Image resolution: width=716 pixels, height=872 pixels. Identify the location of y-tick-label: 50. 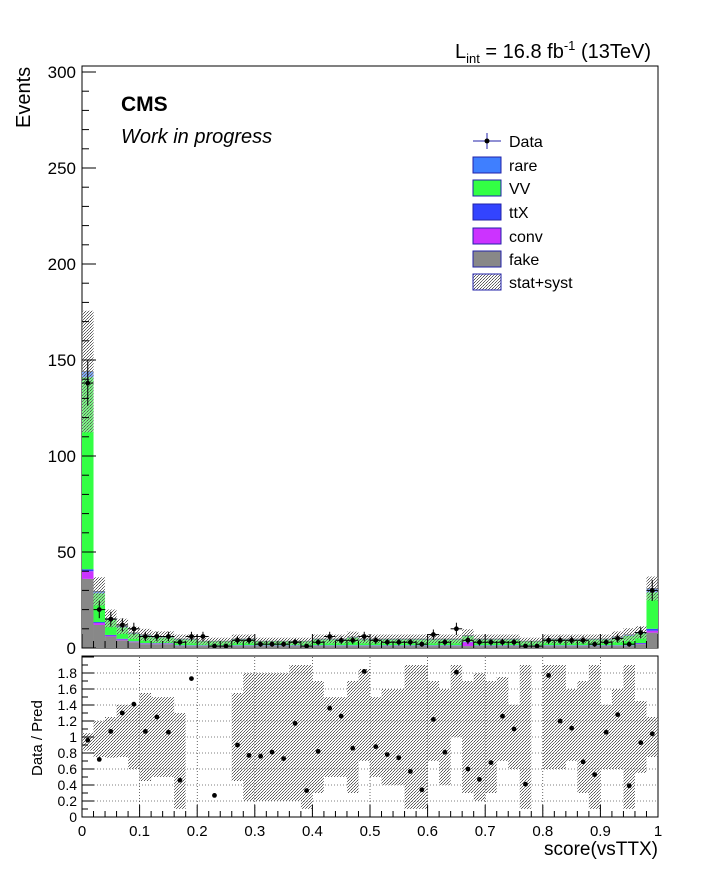
(66, 552).